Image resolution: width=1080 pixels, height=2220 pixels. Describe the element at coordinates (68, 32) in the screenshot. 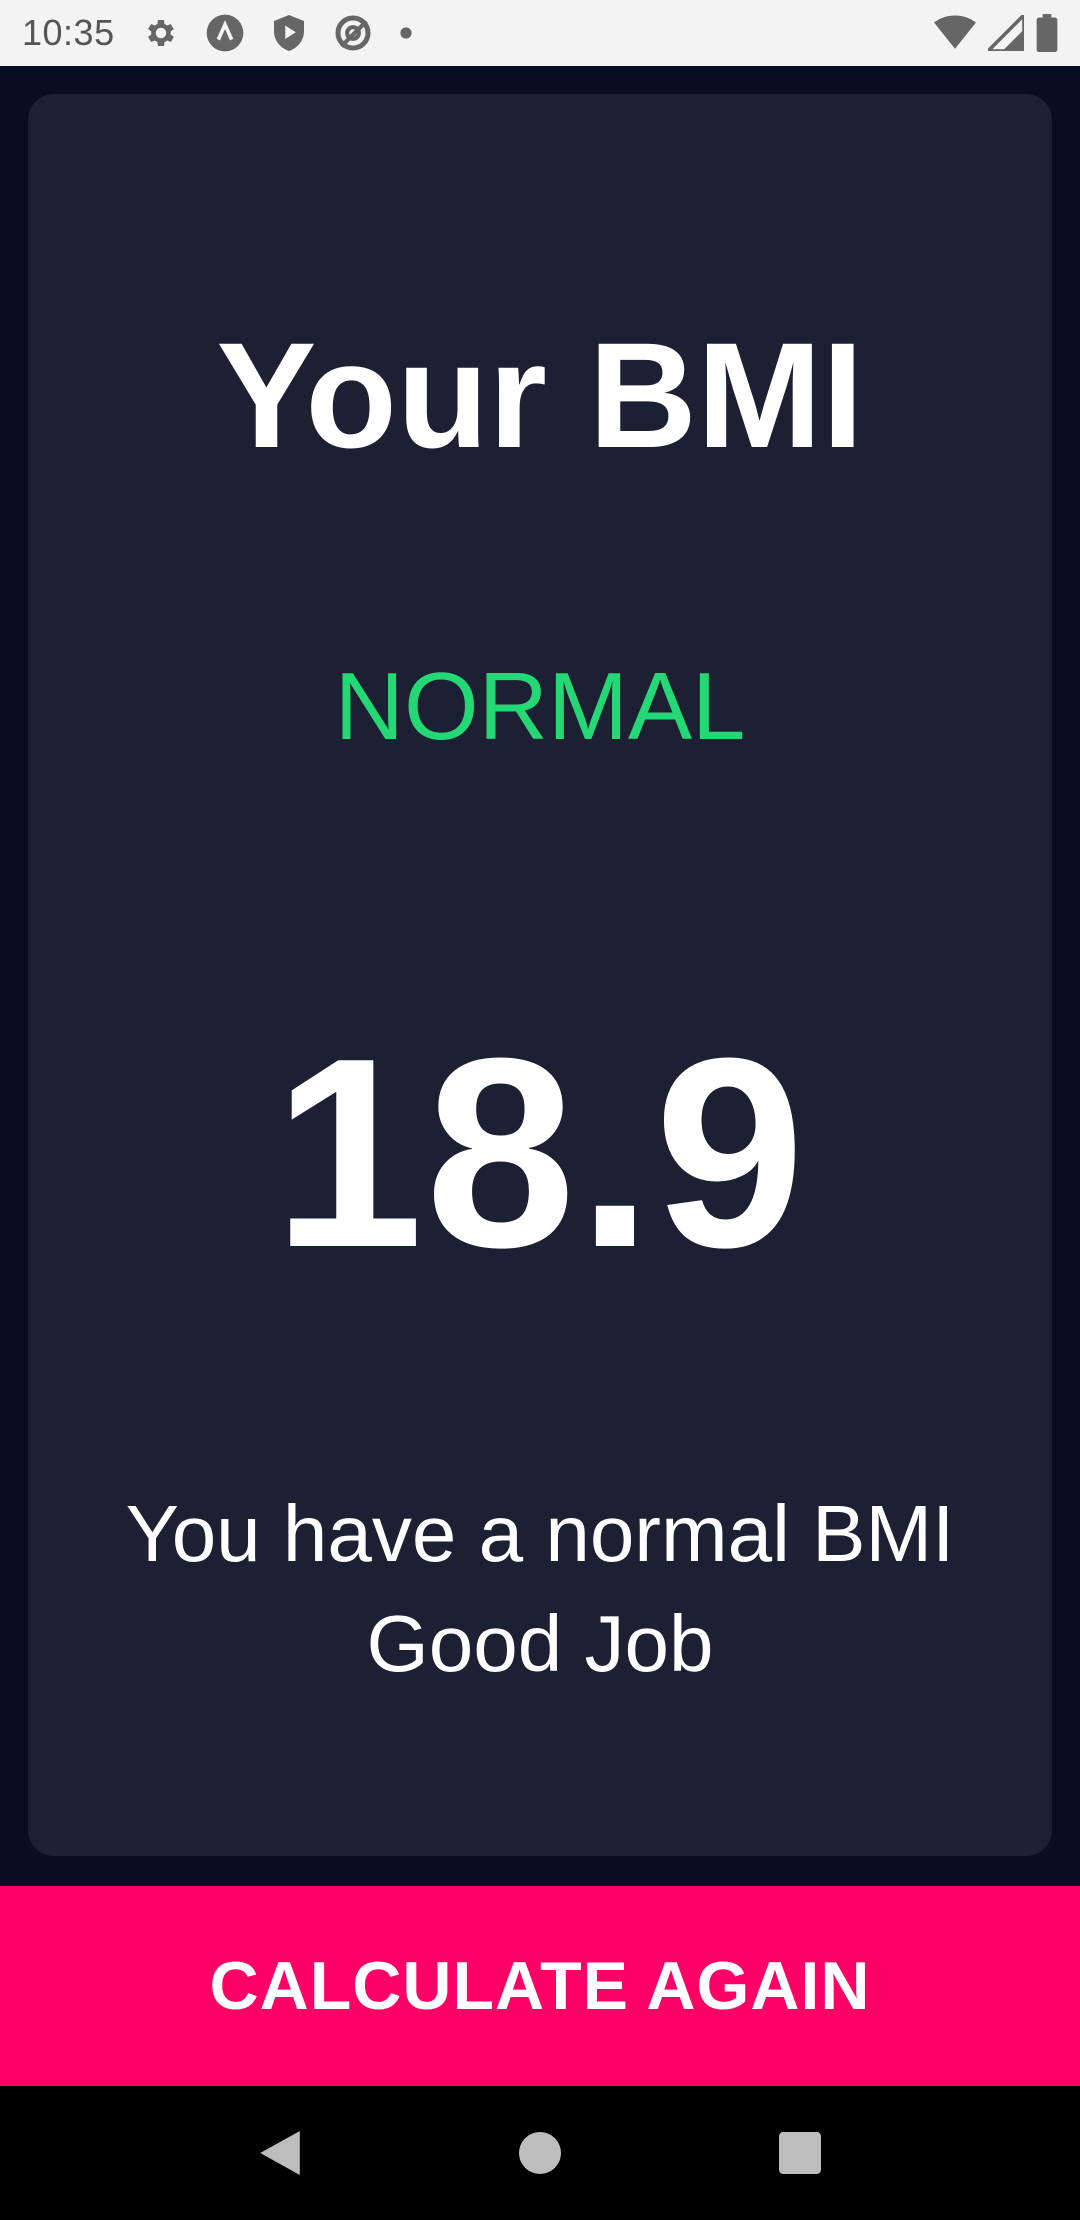

I see `status-time: 10:35` at that location.